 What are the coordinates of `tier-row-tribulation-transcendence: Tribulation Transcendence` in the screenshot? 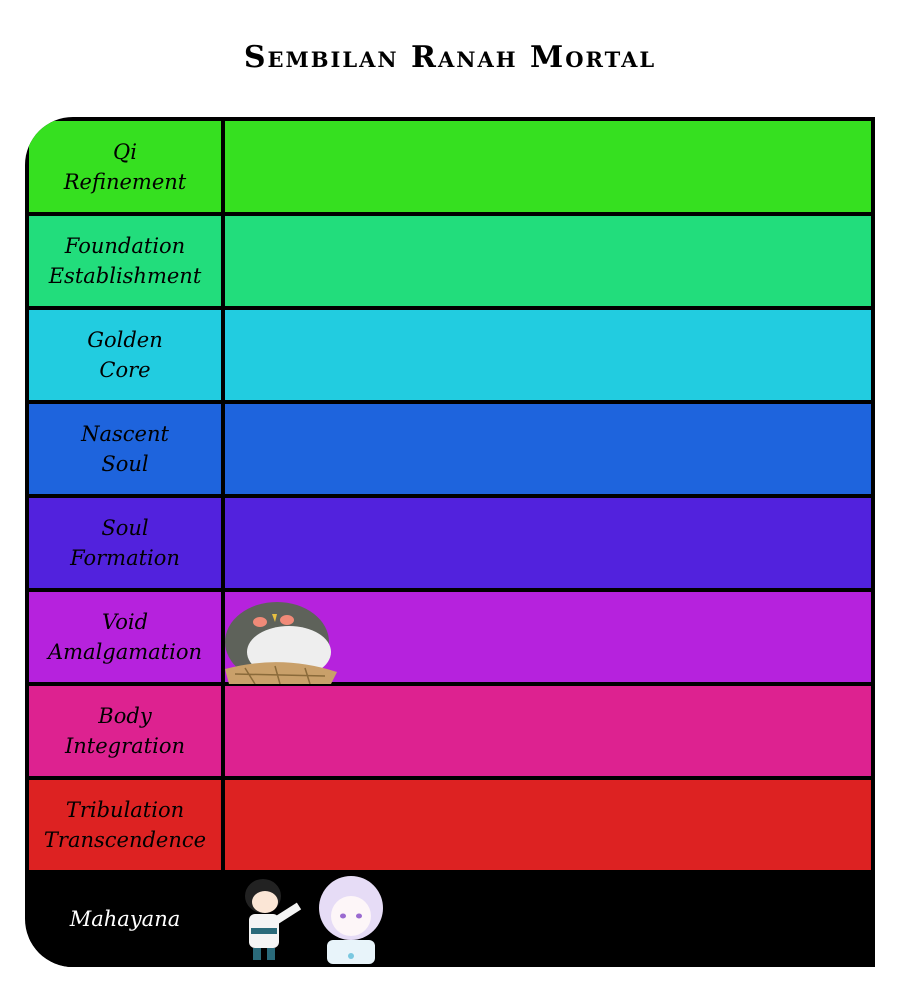 It's located at (450, 825).